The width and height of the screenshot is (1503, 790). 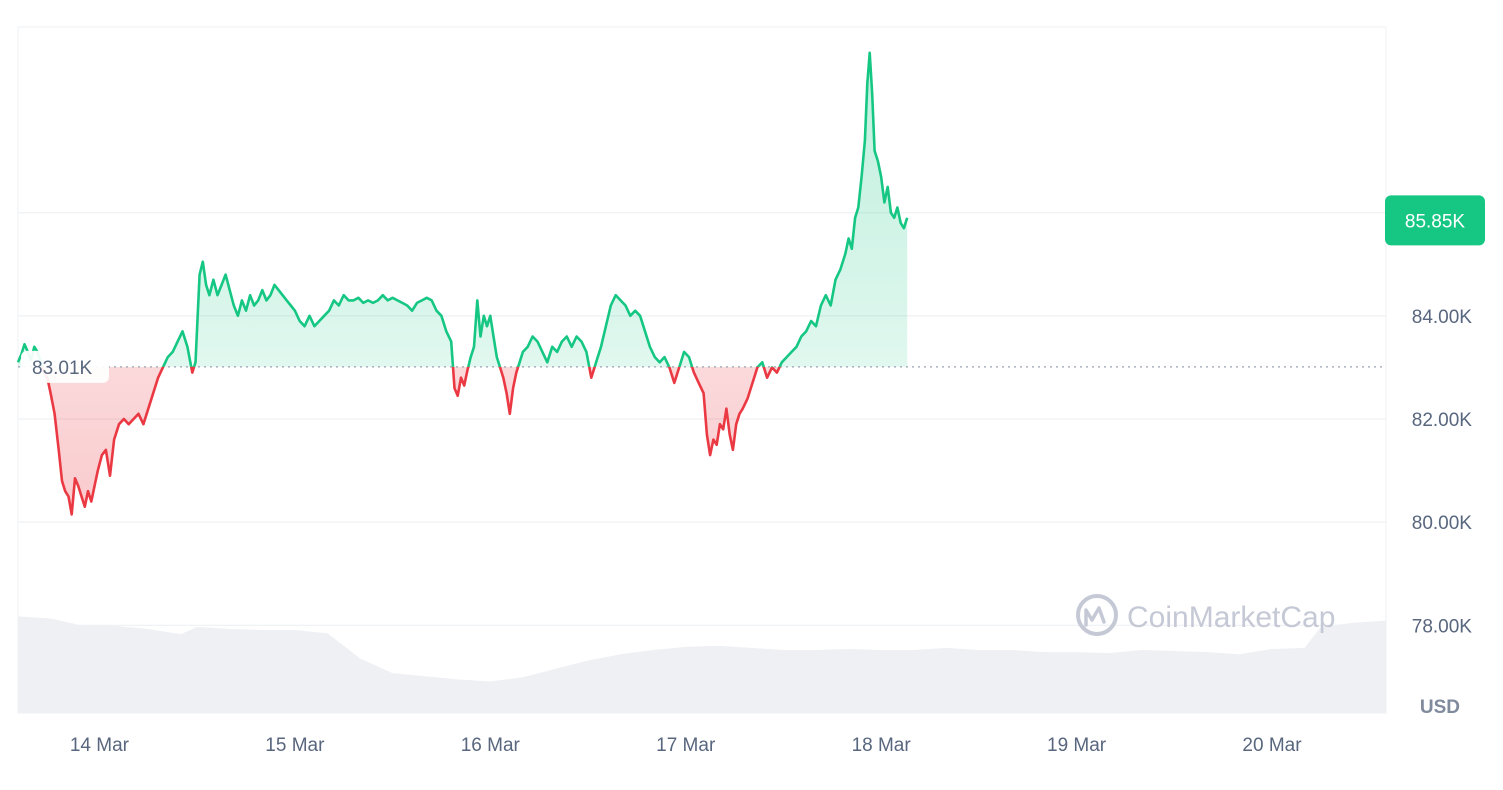 I want to click on baseline-label-bg, so click(x=65, y=366).